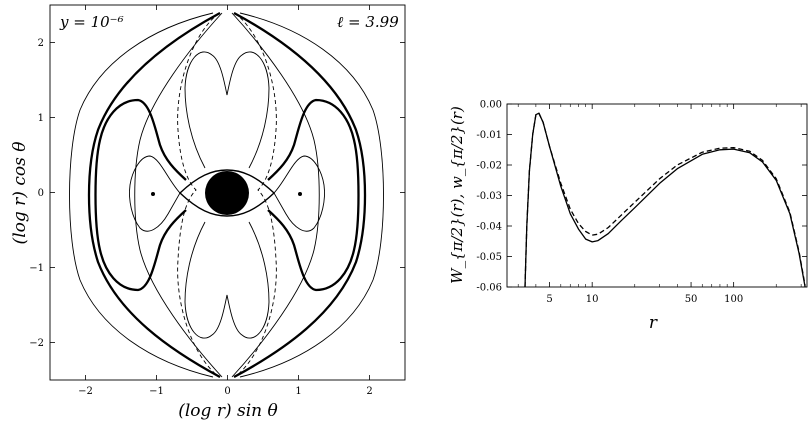  I want to click on series-solid-line, so click(665, 199).